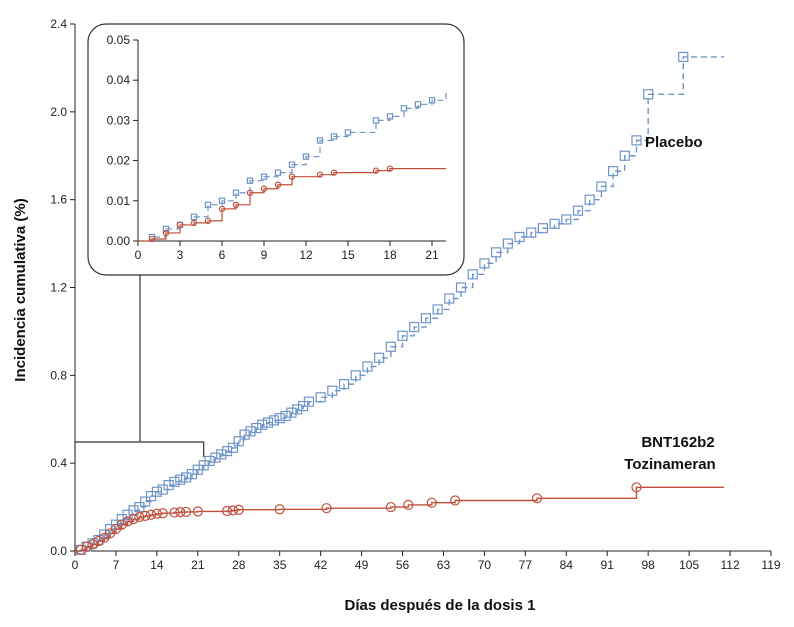  Describe the element at coordinates (119, 80) in the screenshot. I see `y-tick-label: 0.04` at that location.